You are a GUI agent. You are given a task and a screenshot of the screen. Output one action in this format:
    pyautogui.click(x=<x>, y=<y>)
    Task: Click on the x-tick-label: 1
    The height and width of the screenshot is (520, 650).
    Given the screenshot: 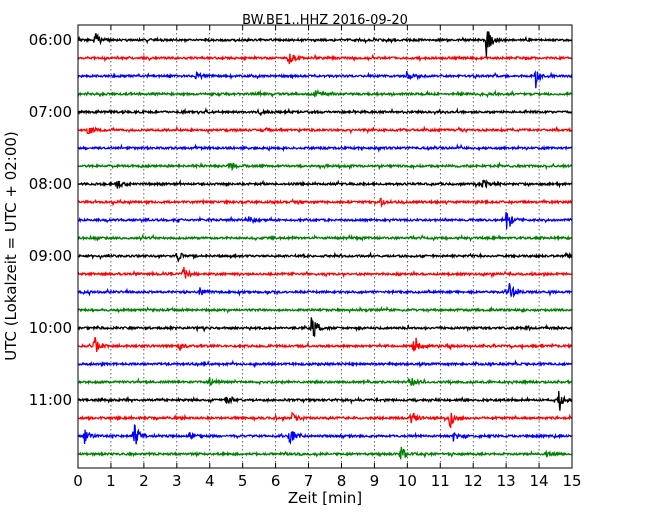 What is the action you would take?
    pyautogui.click(x=111, y=481)
    